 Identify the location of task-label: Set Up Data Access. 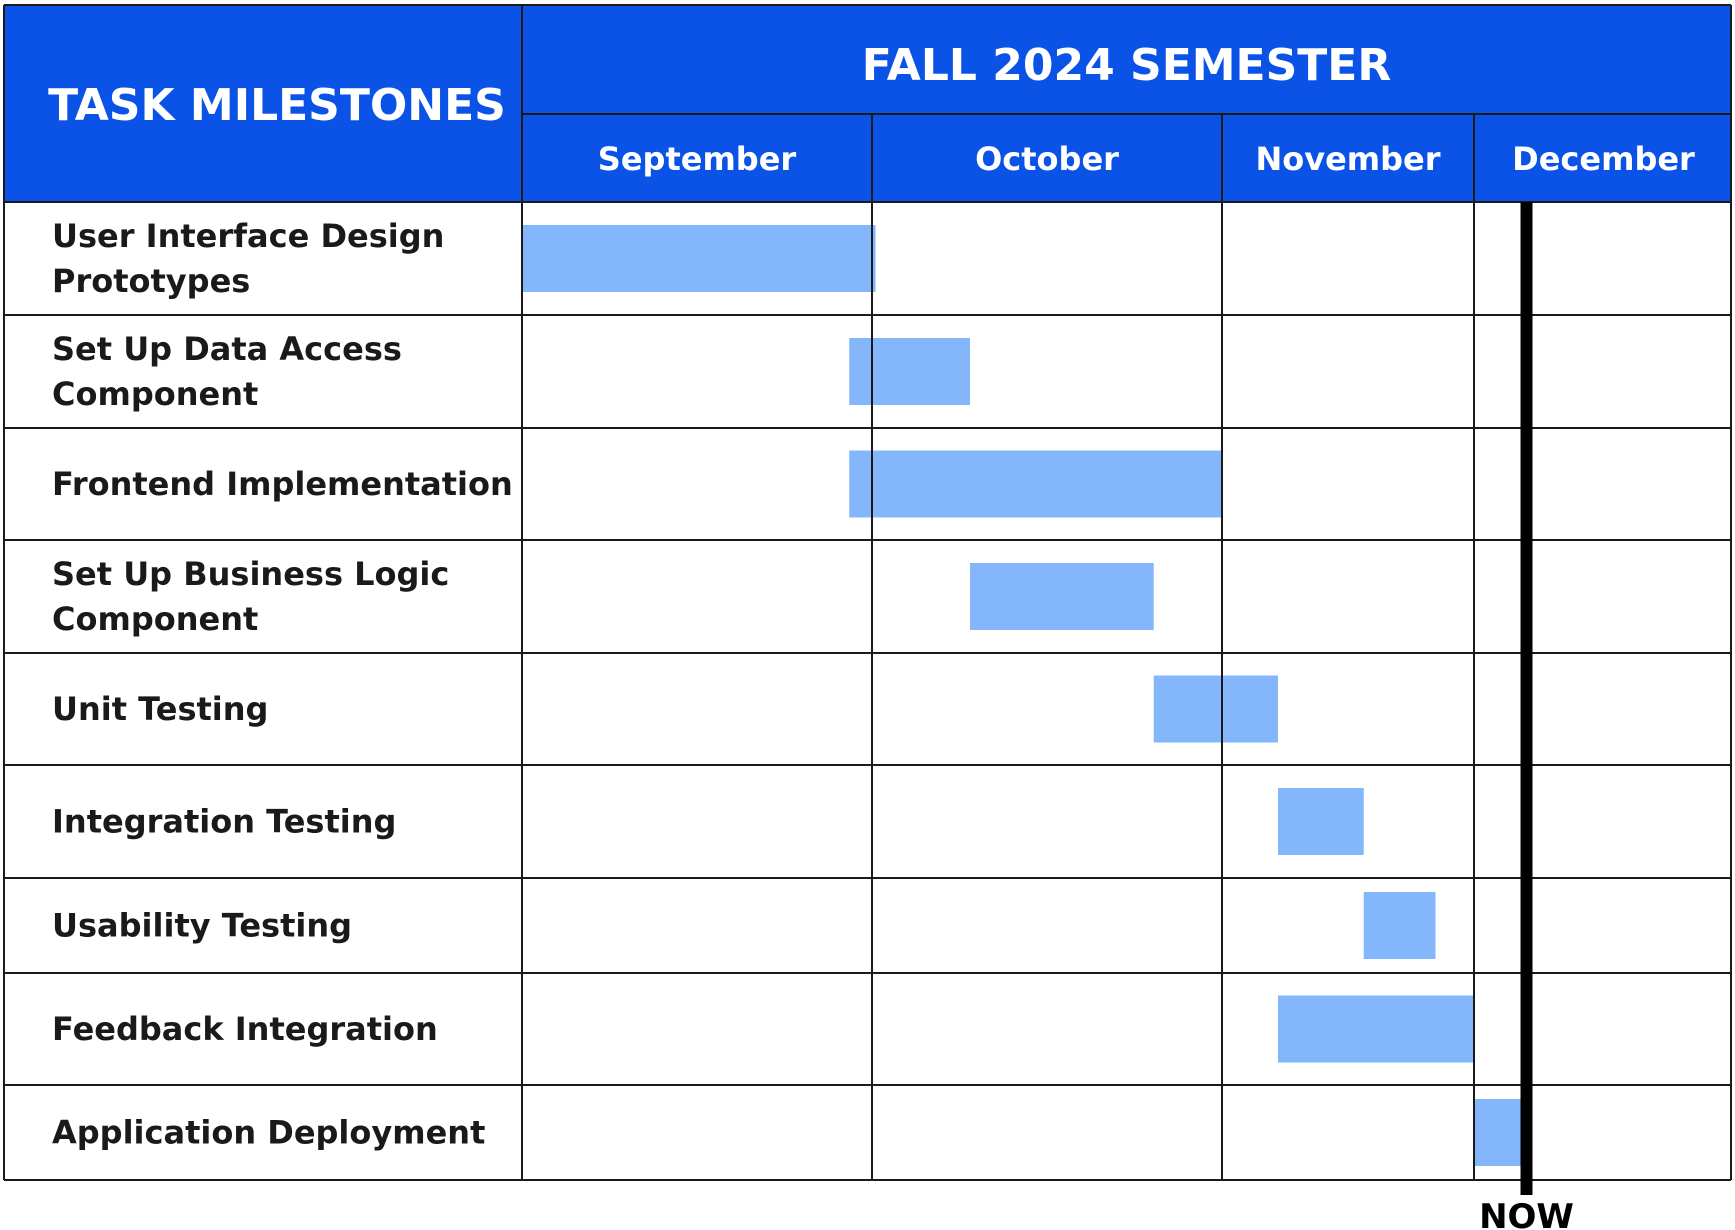
(227, 349).